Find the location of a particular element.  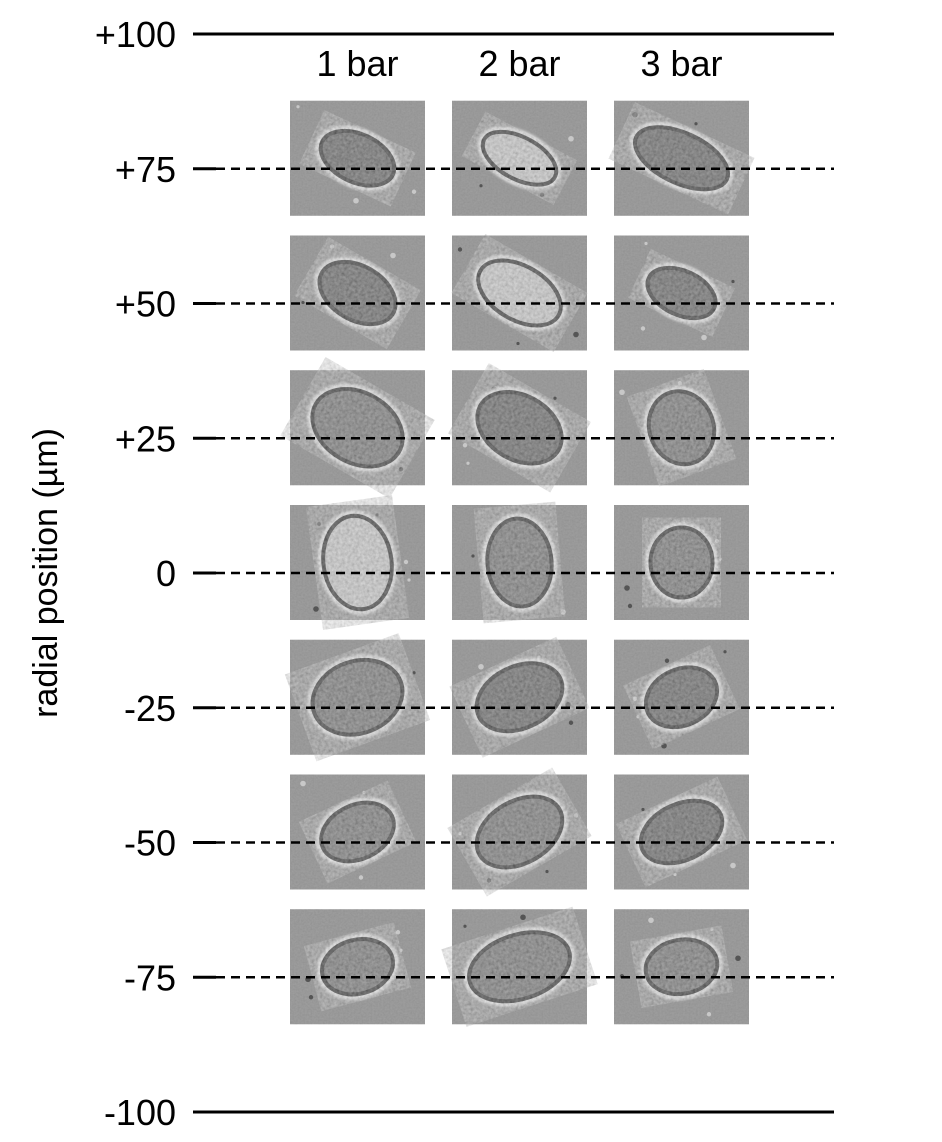

tick-label: -50 is located at coordinates (150, 843).